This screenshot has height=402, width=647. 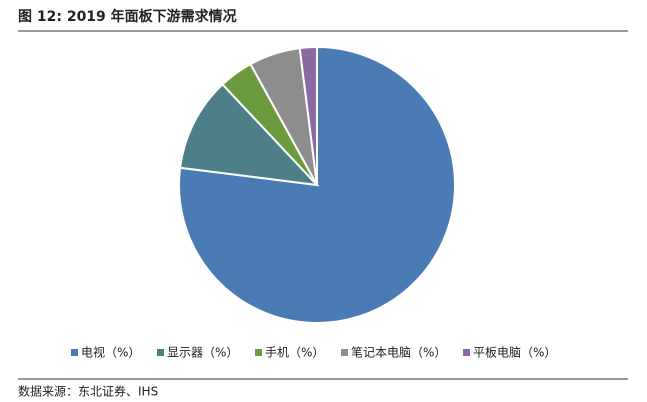 I want to click on legend-label: 电视（%）, so click(x=110, y=352).